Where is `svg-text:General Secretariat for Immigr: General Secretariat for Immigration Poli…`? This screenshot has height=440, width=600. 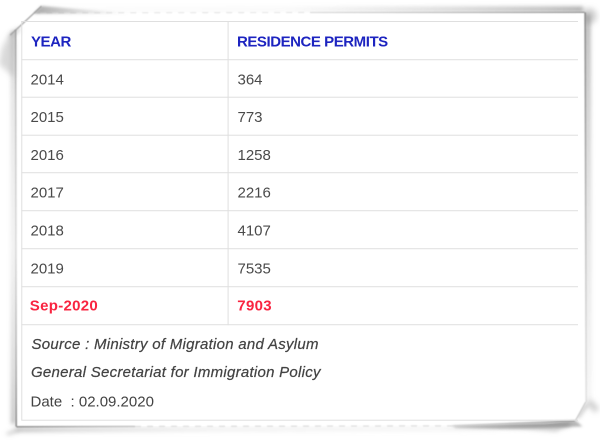
svg-text:General Secretariat for Immigr: General Secretariat for Immigration Poli… is located at coordinates (176, 372).